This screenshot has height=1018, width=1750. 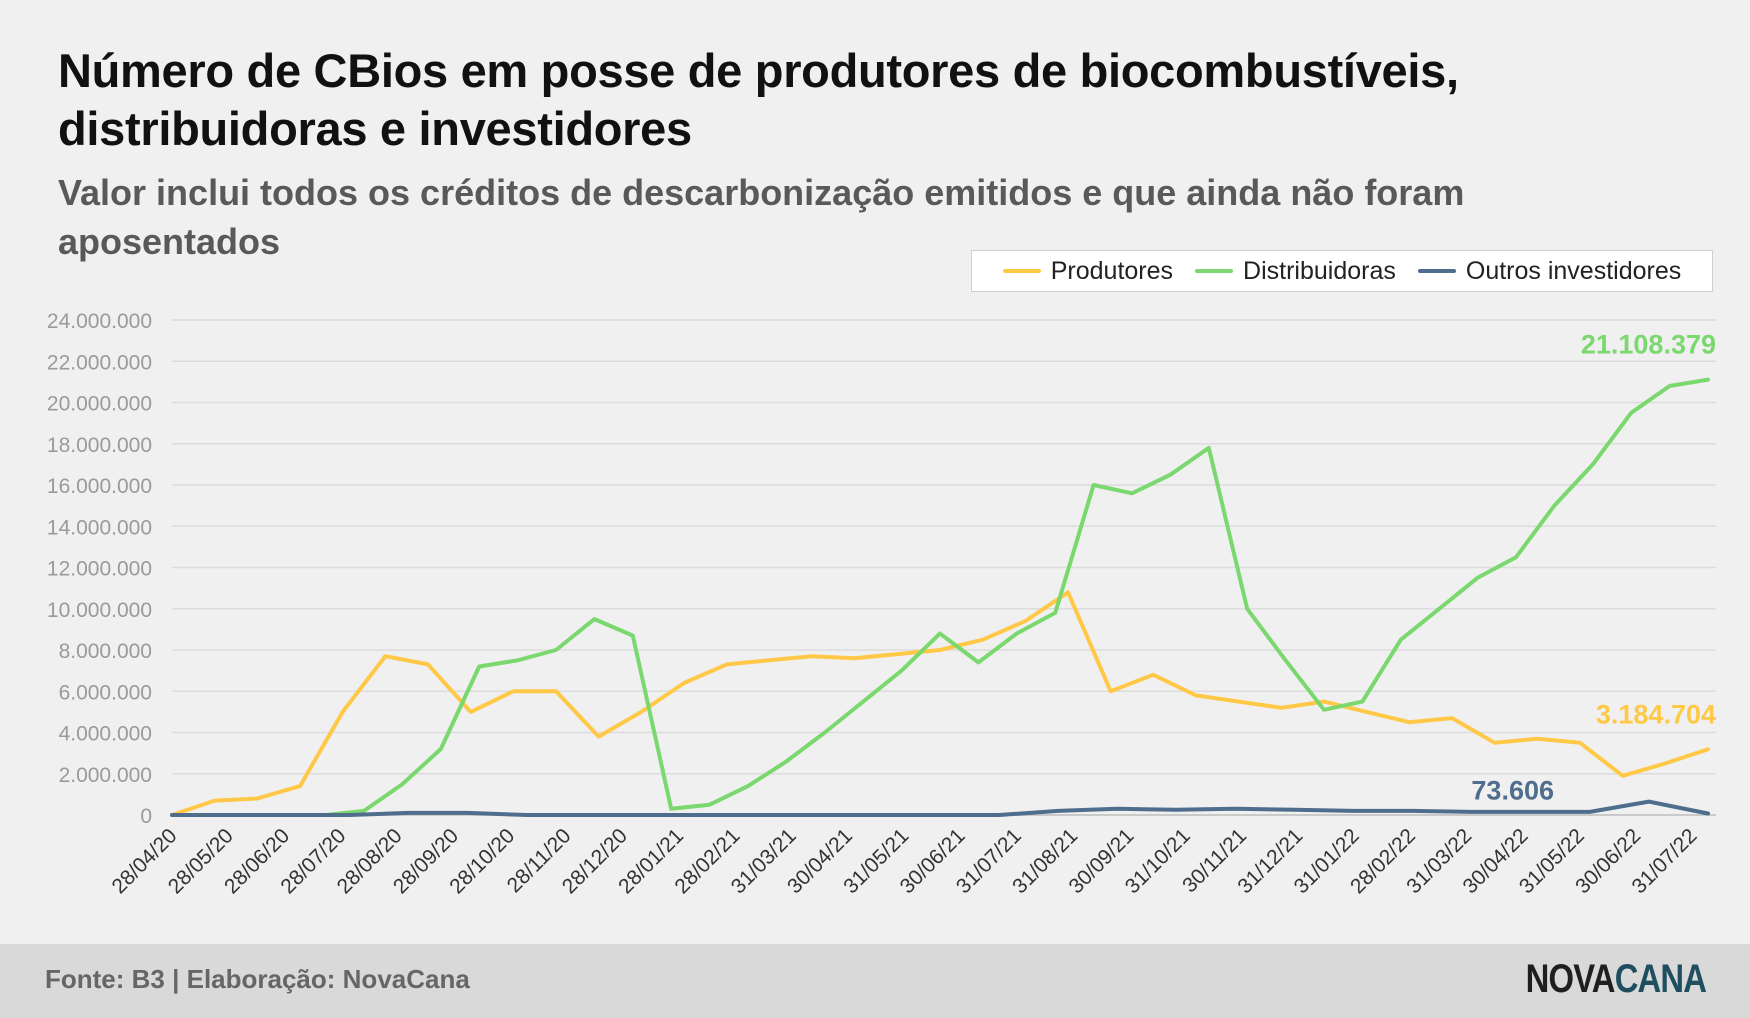 I want to click on y-tick-label: 4.000.000, so click(x=105, y=734).